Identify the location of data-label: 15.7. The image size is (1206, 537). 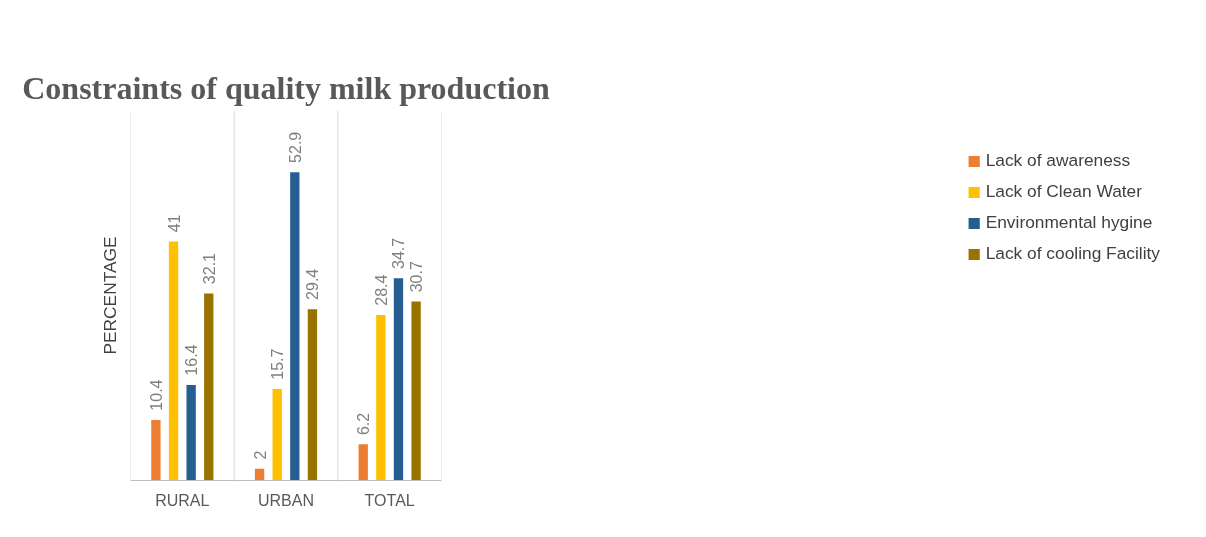
(278, 364).